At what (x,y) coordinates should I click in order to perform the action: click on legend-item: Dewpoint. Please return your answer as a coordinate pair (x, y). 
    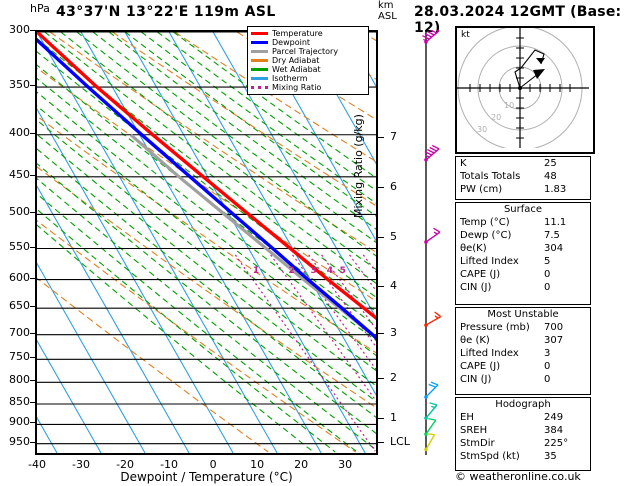
    Looking at the image, I should click on (308, 42).